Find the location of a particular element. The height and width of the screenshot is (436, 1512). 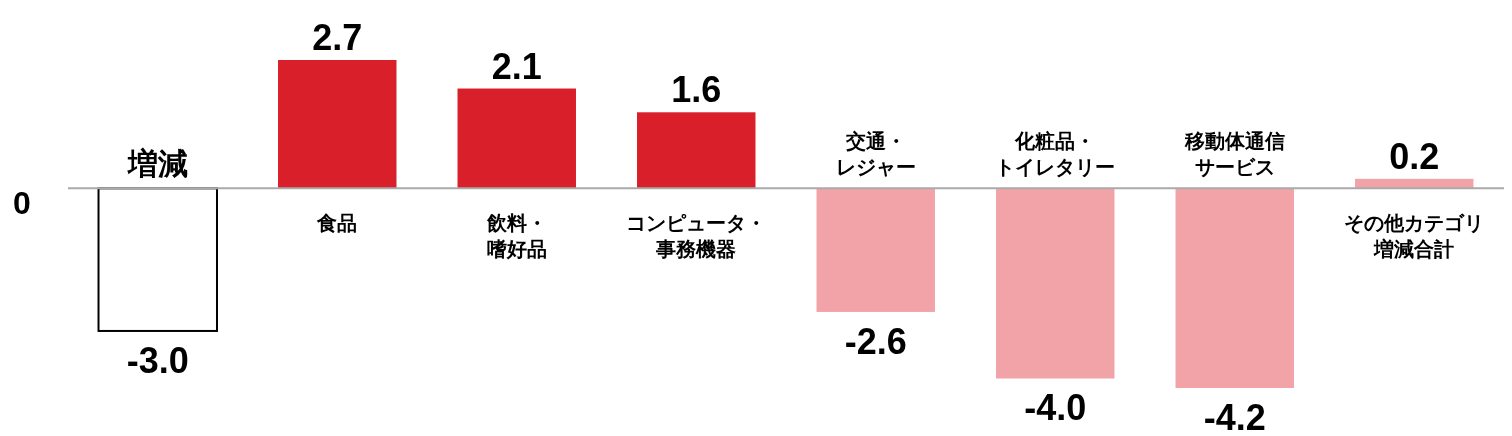

x-tick-label: 飲料・嗜好品 is located at coordinates (516, 236).